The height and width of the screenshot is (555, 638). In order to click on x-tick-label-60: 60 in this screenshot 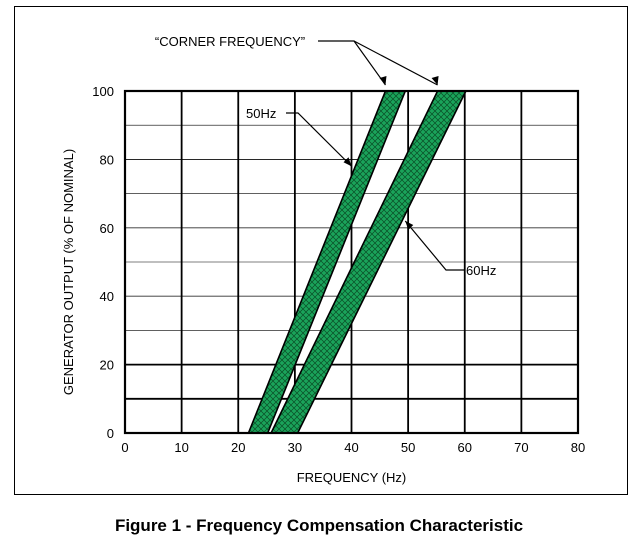, I will do `click(465, 447)`.